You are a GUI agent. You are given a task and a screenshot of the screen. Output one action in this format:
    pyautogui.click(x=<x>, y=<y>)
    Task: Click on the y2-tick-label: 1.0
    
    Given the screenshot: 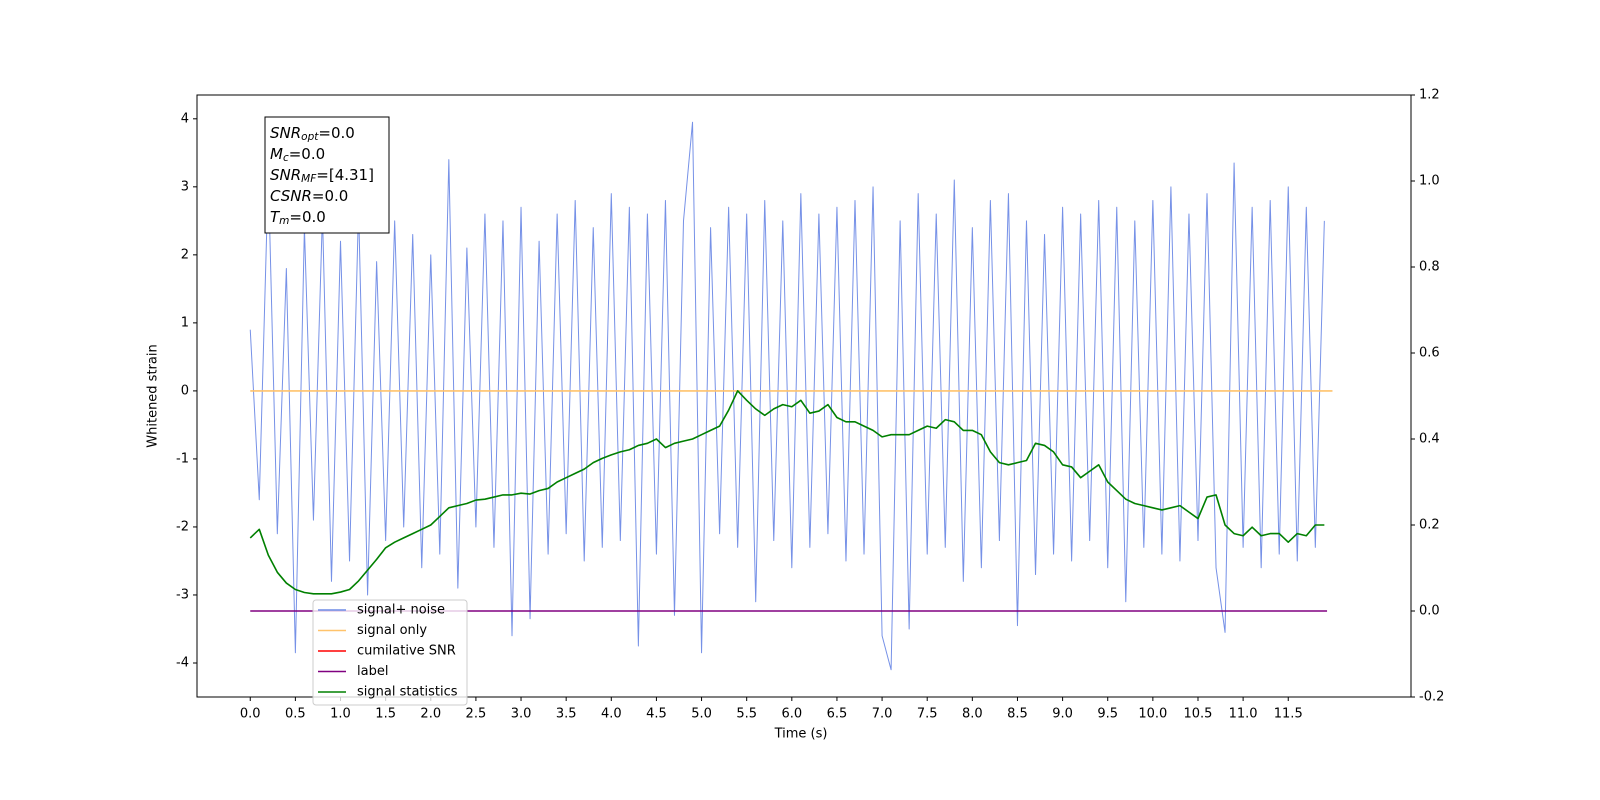 What is the action you would take?
    pyautogui.click(x=1429, y=181)
    